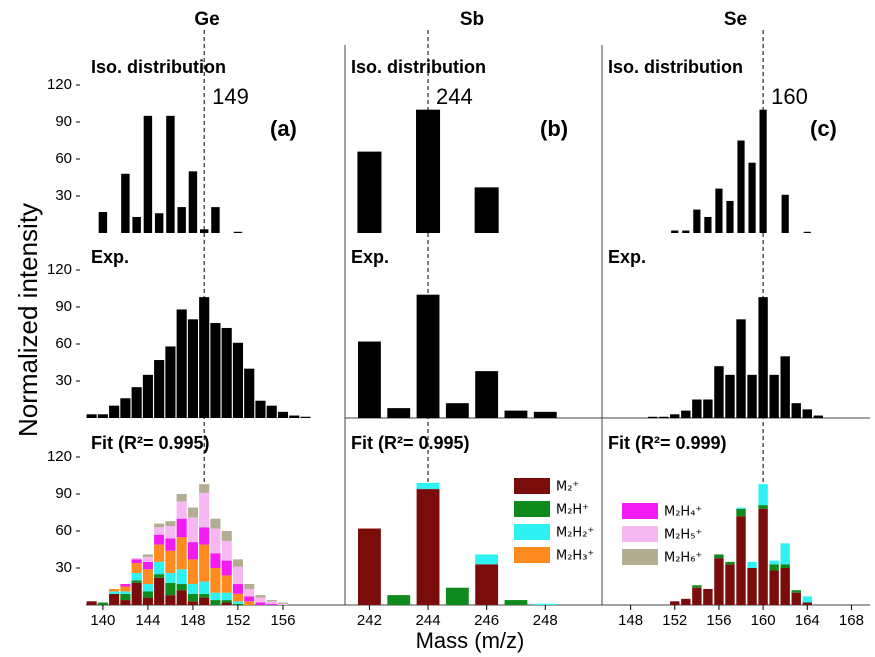 Image resolution: width=875 pixels, height=657 pixels. Describe the element at coordinates (823, 128) in the screenshot. I see `panel-label: (c)` at that location.